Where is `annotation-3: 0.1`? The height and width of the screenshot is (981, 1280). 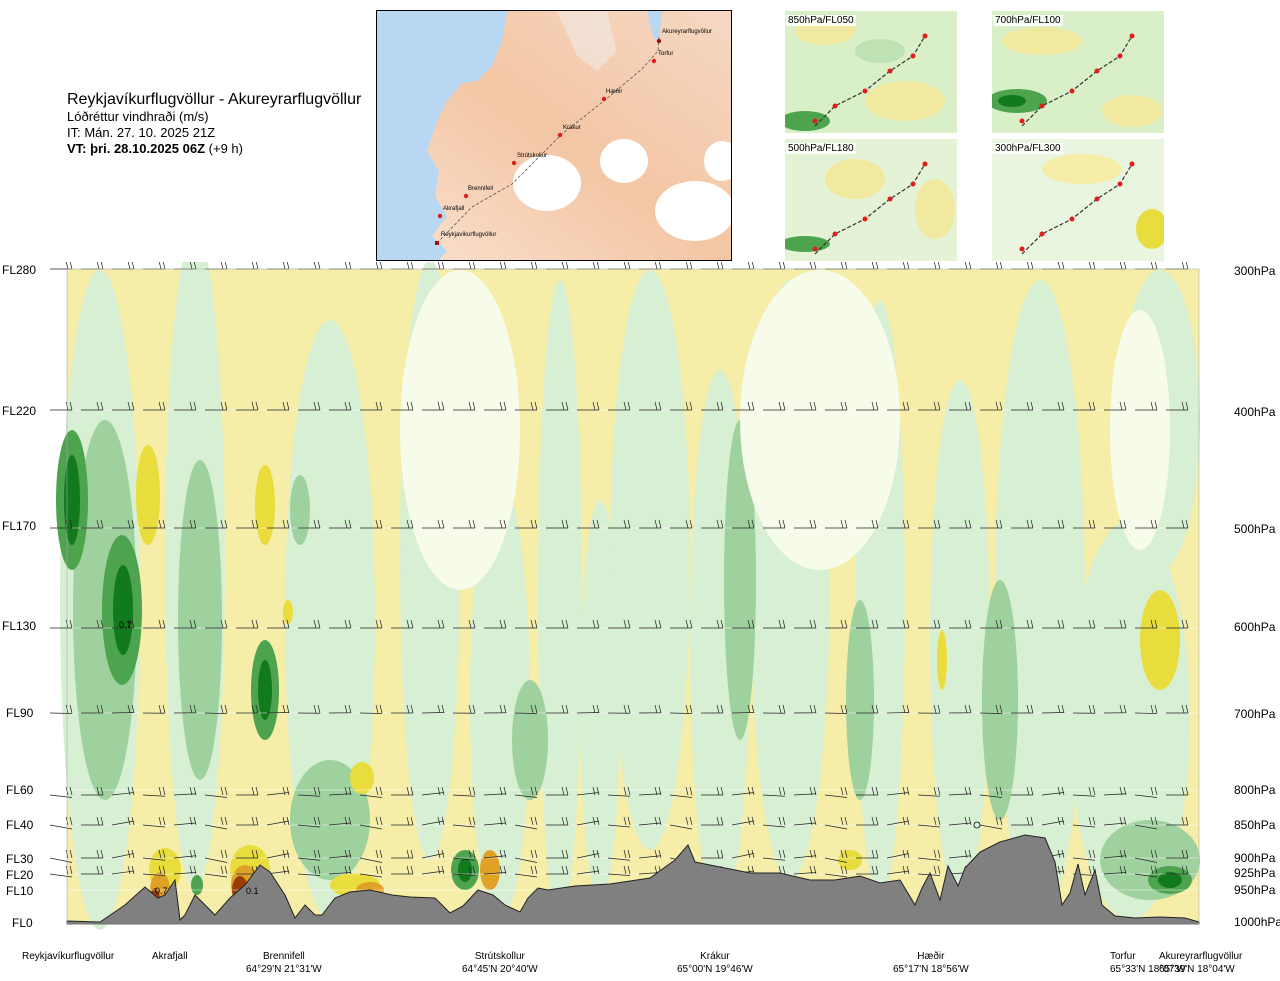
annotation-3: 0.1 is located at coordinates (252, 891).